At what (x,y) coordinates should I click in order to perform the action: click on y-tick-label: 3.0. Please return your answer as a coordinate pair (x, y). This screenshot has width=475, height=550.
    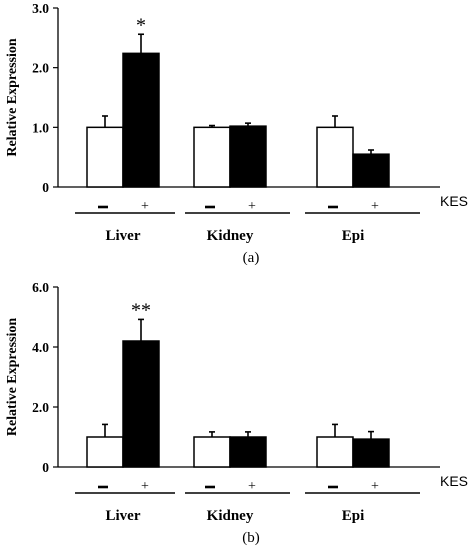
    Looking at the image, I should click on (40, 8).